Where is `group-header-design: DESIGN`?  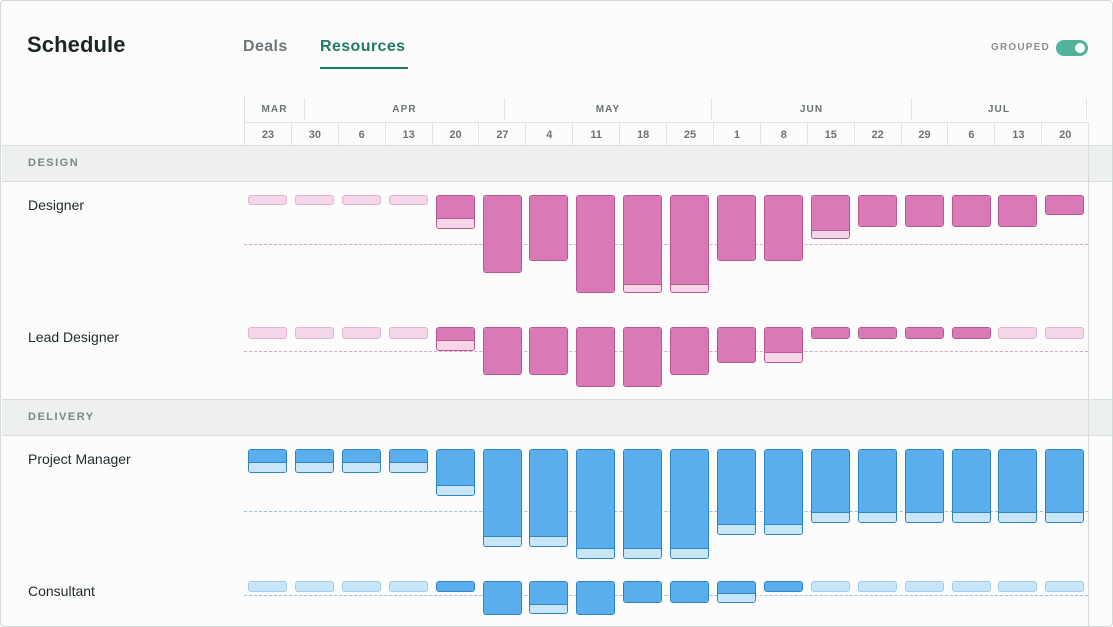 group-header-design: DESIGN is located at coordinates (557, 163).